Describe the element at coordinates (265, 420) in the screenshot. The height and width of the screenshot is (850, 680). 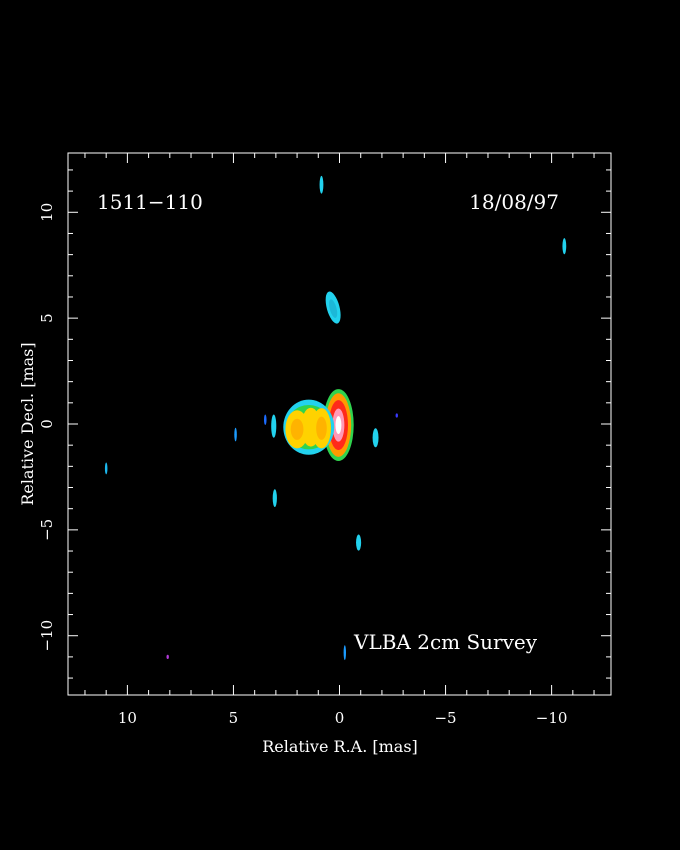
I see `emission-blob-e2` at that location.